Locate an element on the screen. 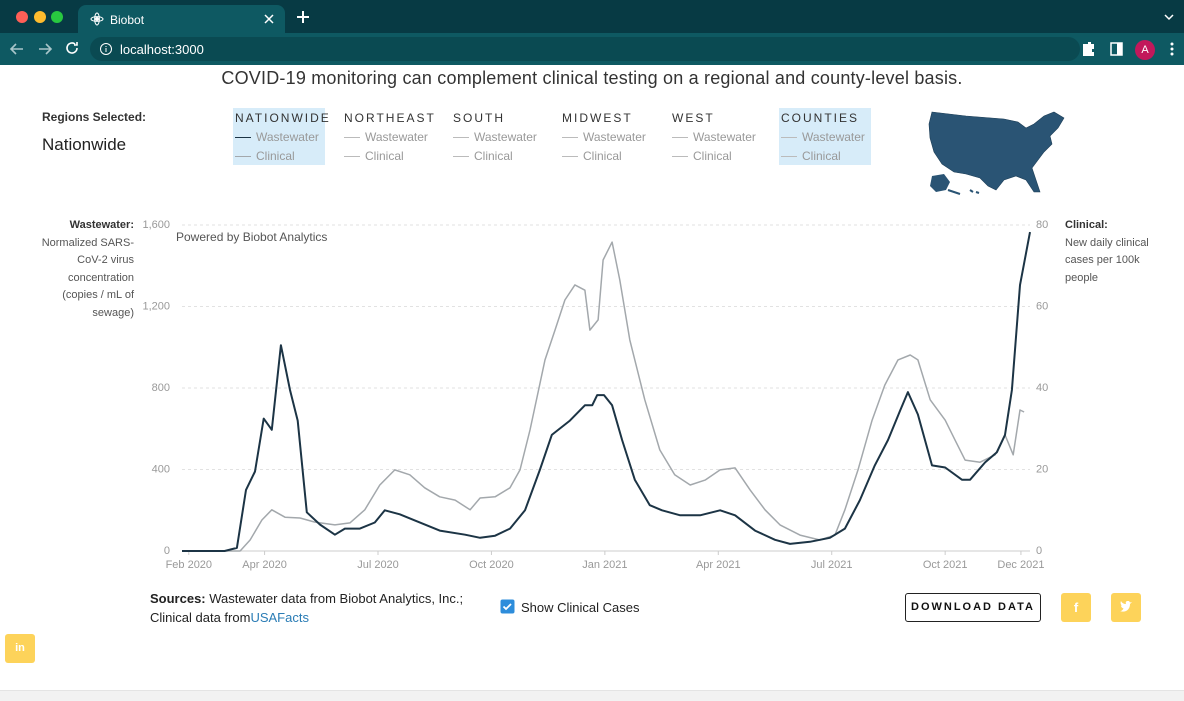 This screenshot has height=701, width=1184. twitter-icon is located at coordinates (1126, 607).